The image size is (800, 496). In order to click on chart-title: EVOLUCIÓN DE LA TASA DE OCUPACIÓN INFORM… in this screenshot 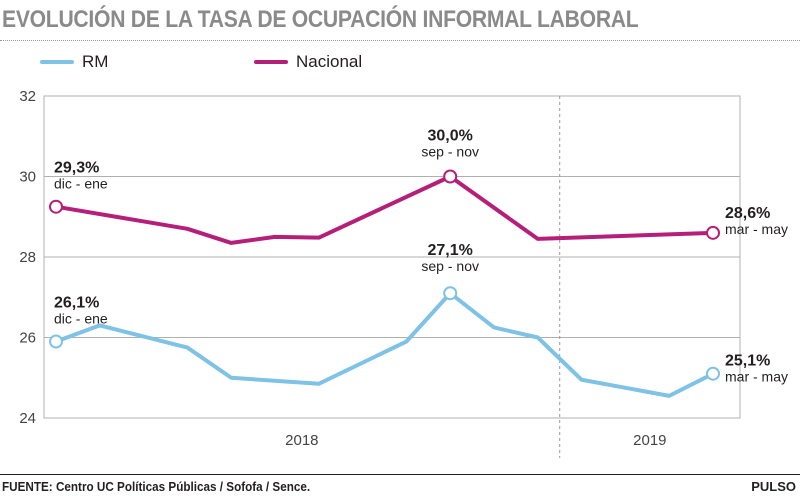, I will do `click(320, 19)`.